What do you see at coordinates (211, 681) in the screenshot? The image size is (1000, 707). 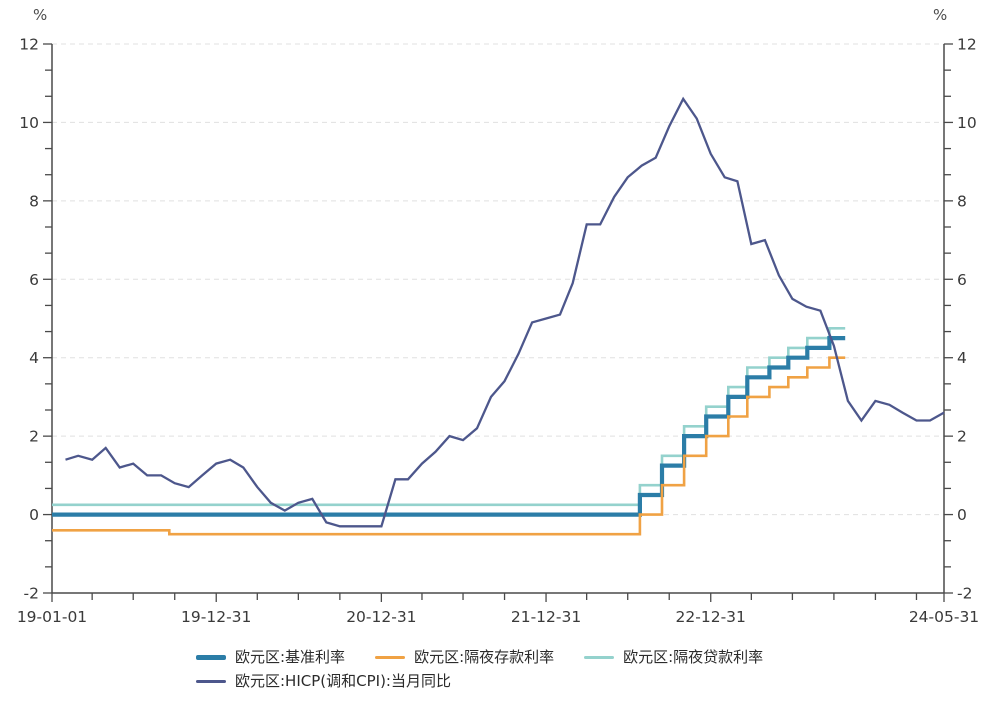 I see `legend-swatch-hicp` at bounding box center [211, 681].